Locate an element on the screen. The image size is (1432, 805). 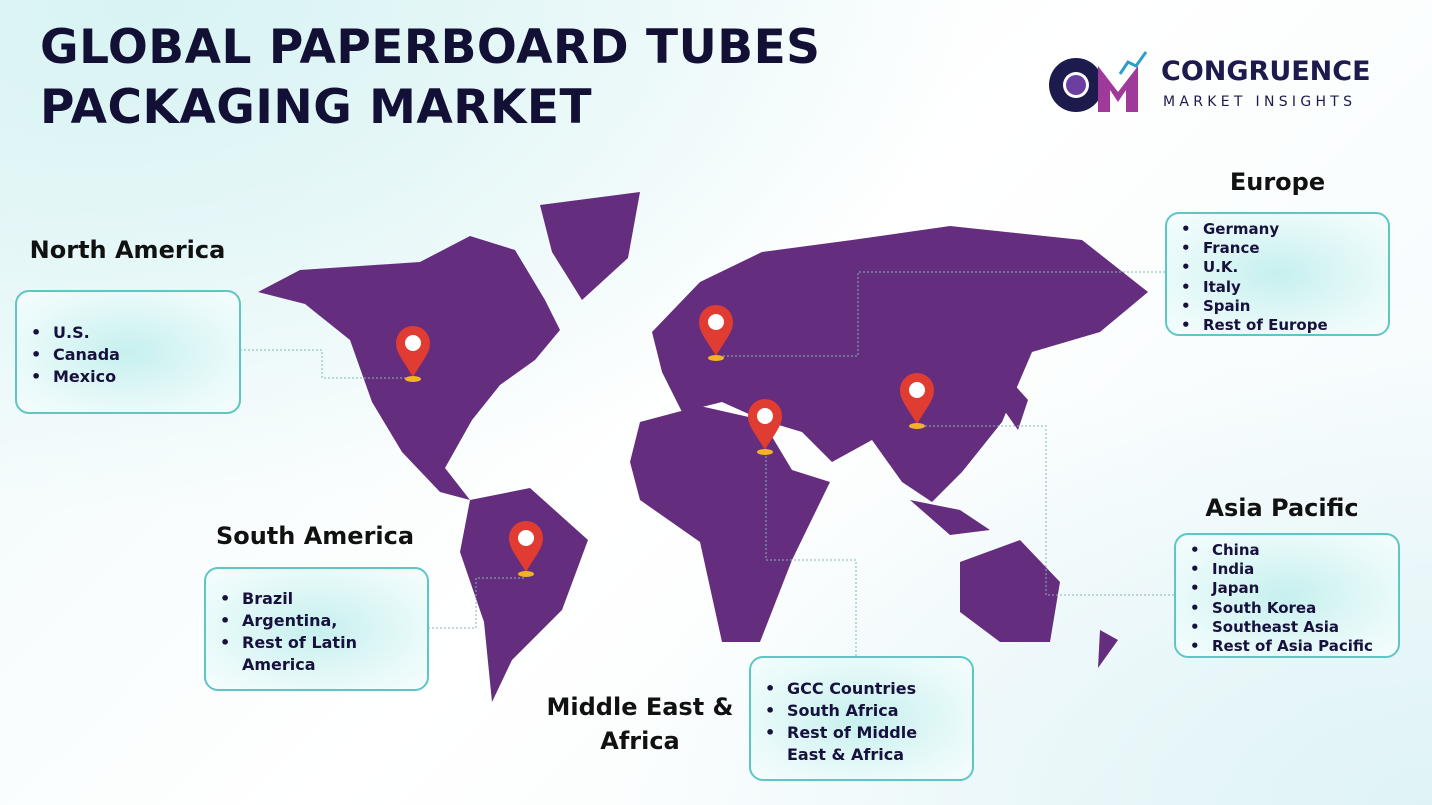
logo-mark is located at coordinates (1098, 81).